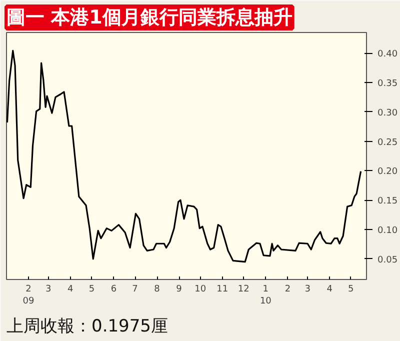 Image resolution: width=400 pixels, height=341 pixels. Describe the element at coordinates (87, 326) in the screenshot. I see `text: 上周收報：0.1975厘` at that location.